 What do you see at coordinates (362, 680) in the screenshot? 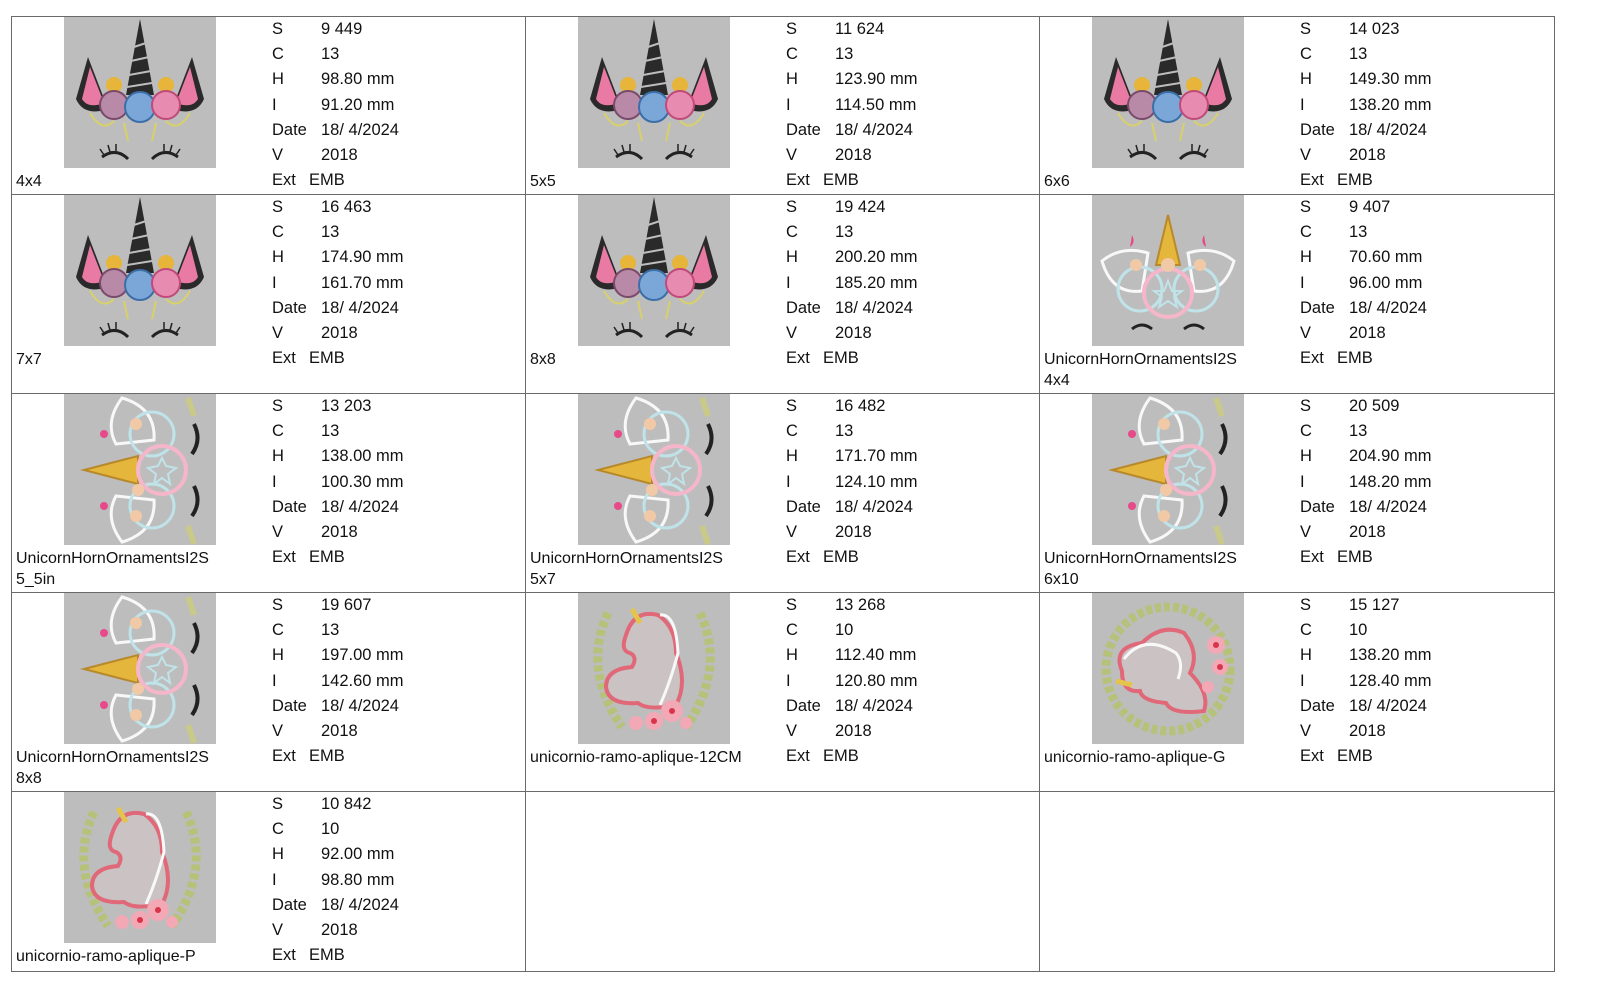
I see `spec-value: 142.60 mm` at bounding box center [362, 680].